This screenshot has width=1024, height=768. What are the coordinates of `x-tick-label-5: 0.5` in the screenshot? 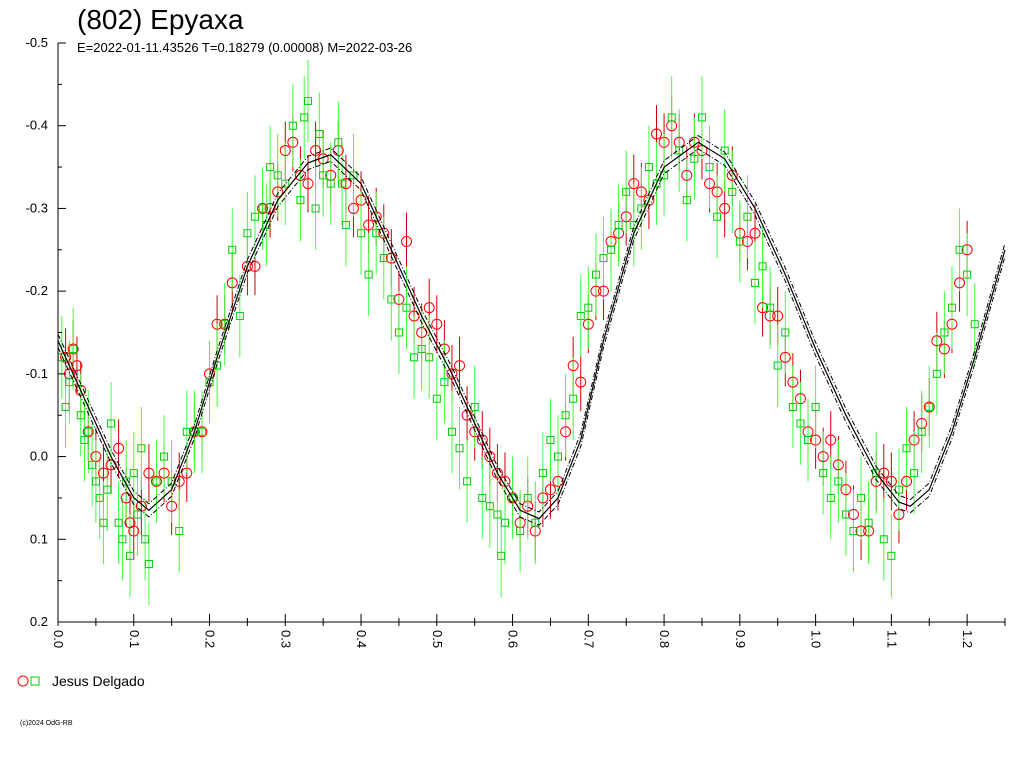 It's located at (437, 639).